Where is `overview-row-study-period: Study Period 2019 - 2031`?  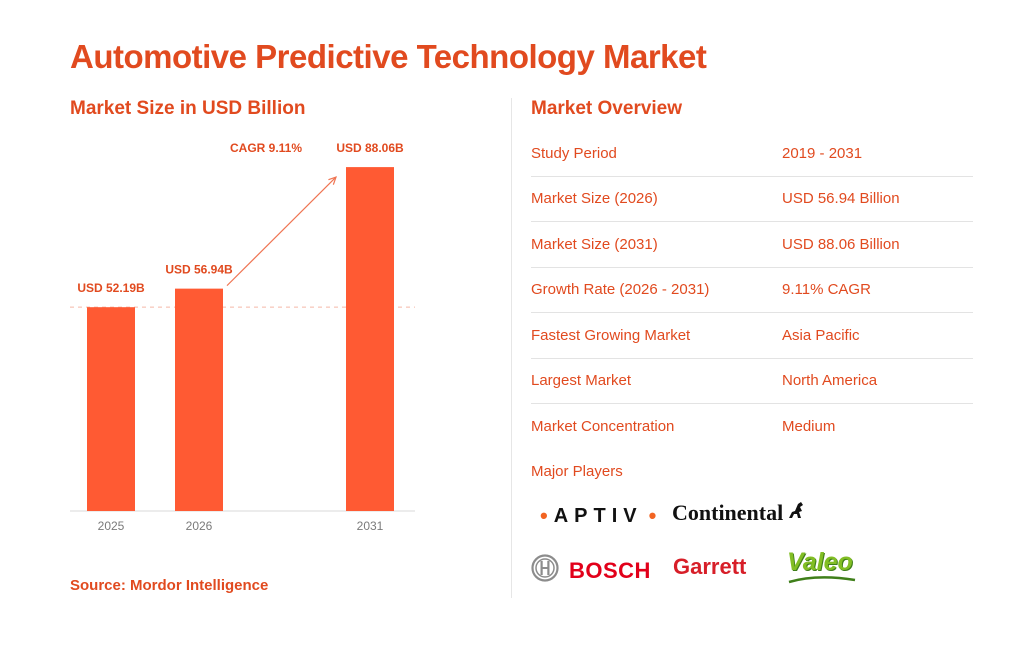 overview-row-study-period: Study Period 2019 - 2031 is located at coordinates (752, 154).